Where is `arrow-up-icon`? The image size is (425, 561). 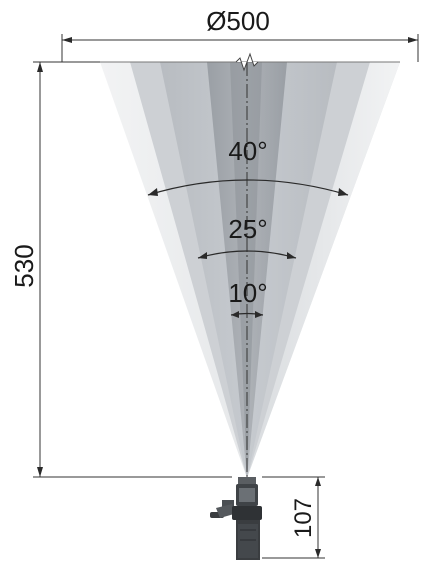
arrow-up-icon is located at coordinates (40, 67).